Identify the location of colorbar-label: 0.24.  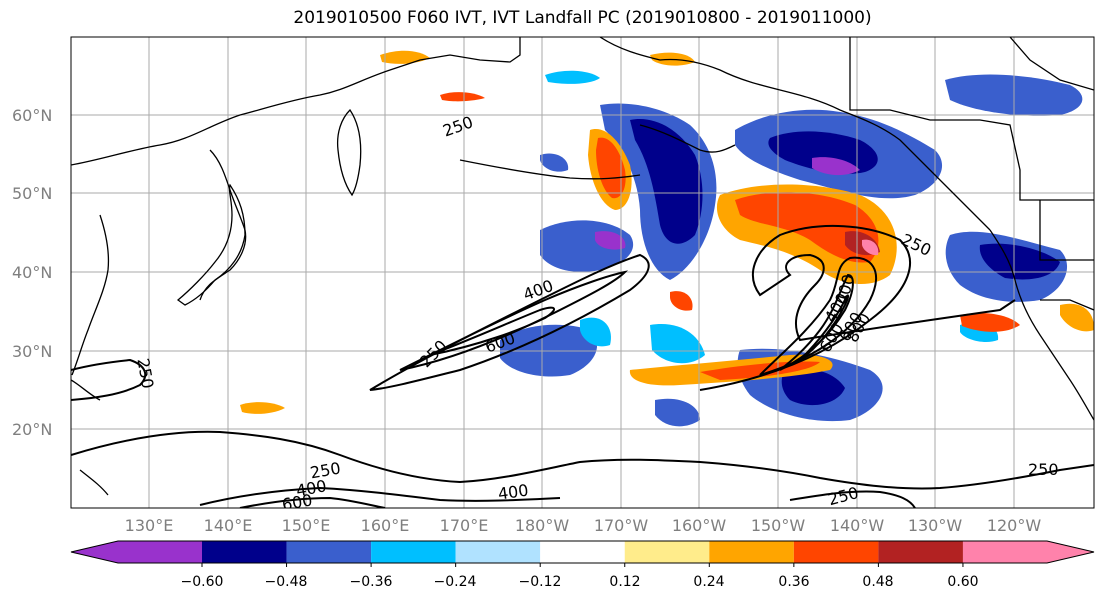
(708, 582).